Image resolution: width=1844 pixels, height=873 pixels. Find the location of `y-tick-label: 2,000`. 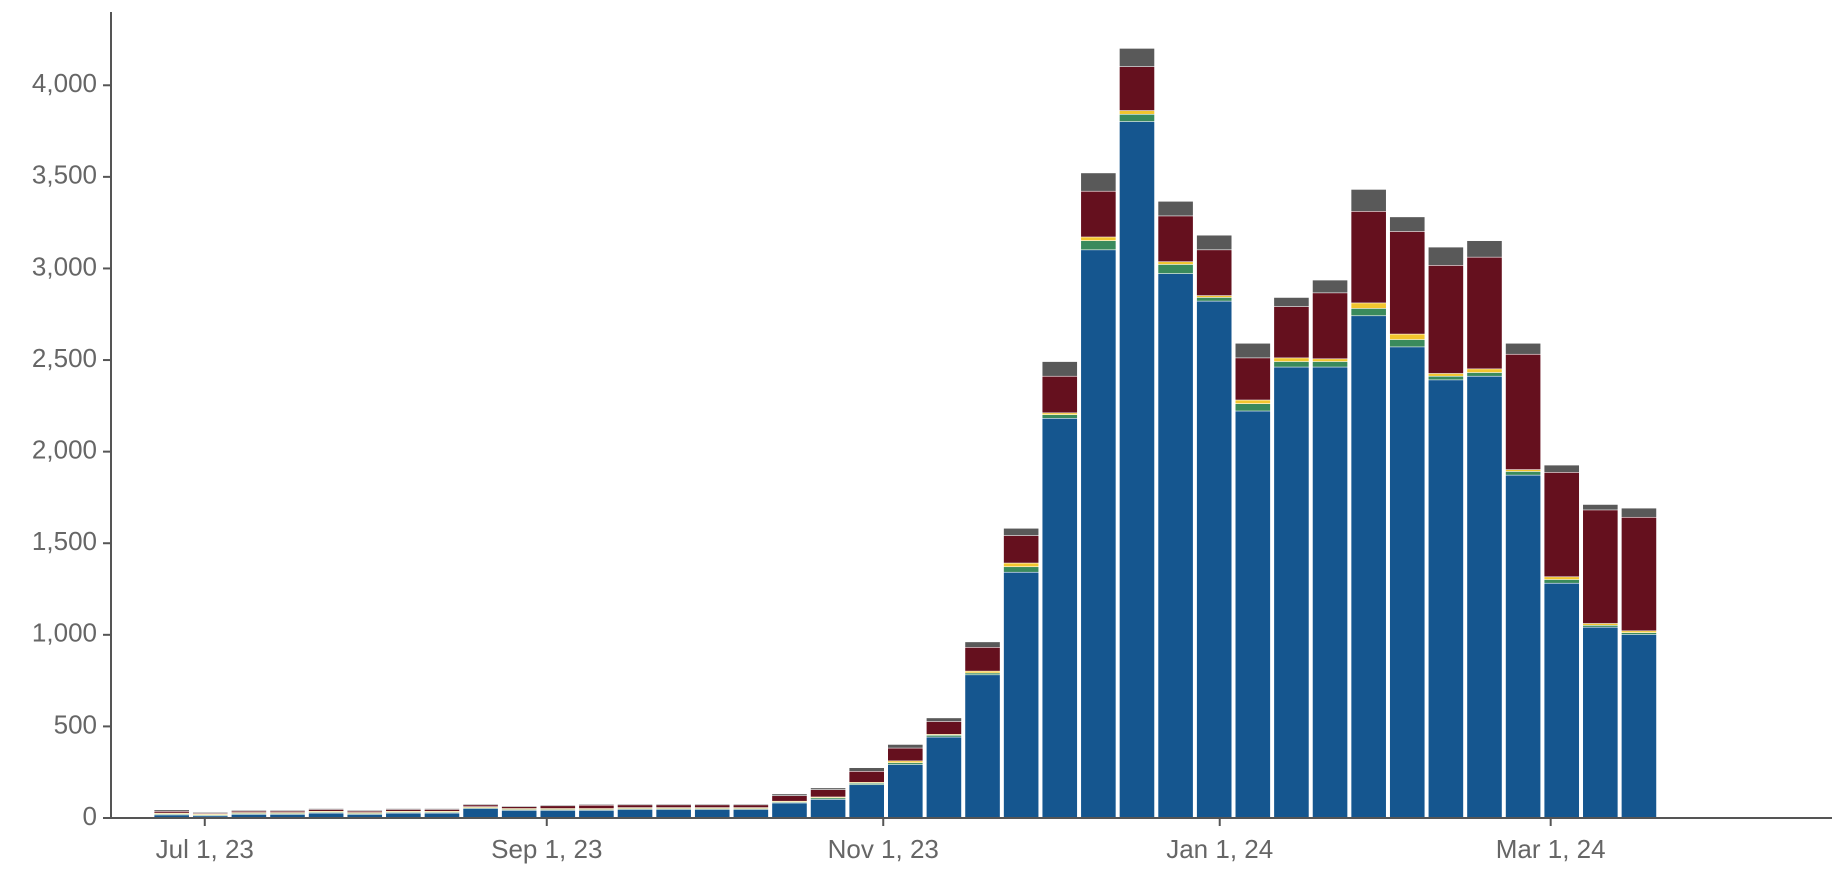

y-tick-label: 2,000 is located at coordinates (64, 450).